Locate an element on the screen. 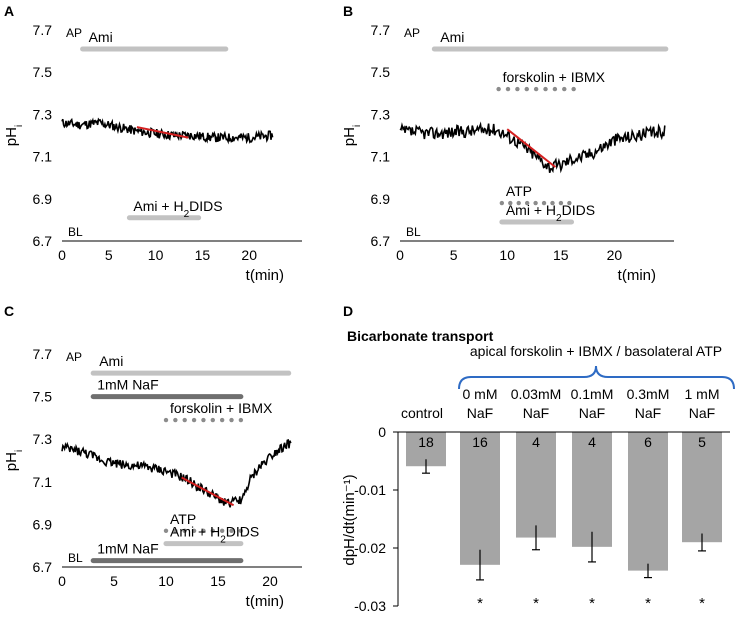 Image resolution: width=741 pixels, height=621 pixels. x-tick-label: 5 is located at coordinates (114, 581).